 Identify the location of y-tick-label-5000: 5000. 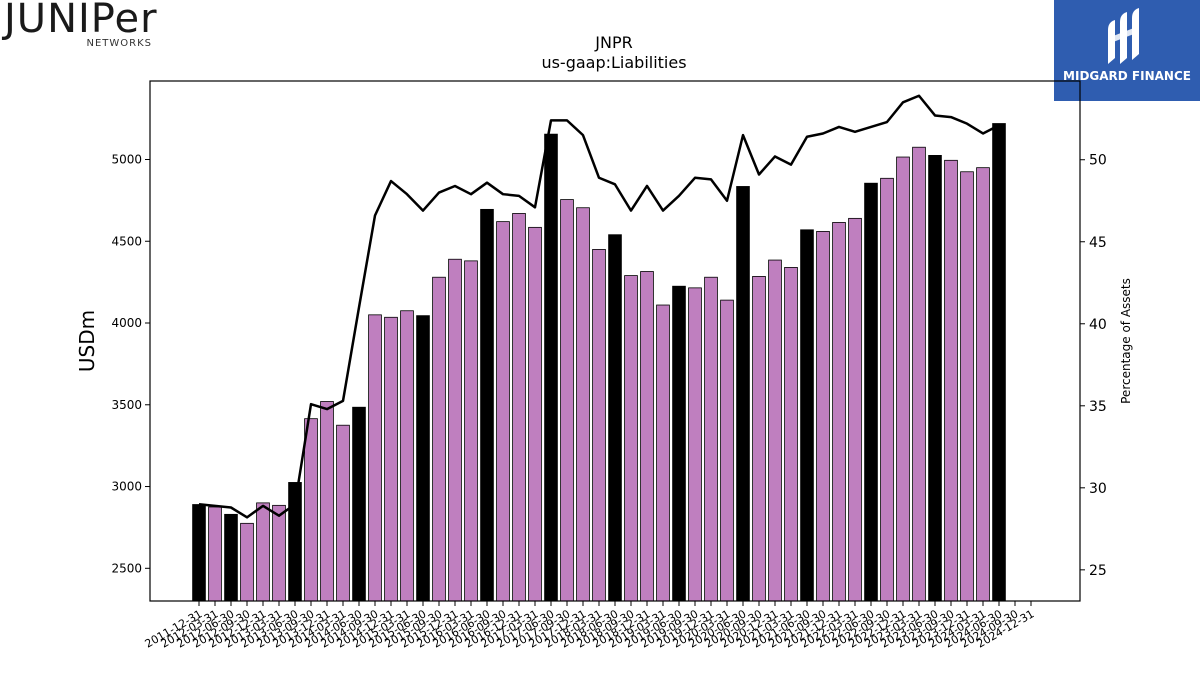
(126, 159).